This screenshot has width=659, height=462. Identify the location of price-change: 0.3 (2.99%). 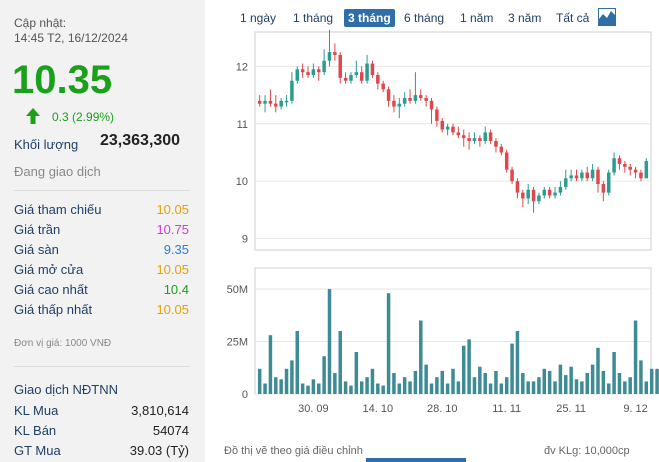
(83, 117).